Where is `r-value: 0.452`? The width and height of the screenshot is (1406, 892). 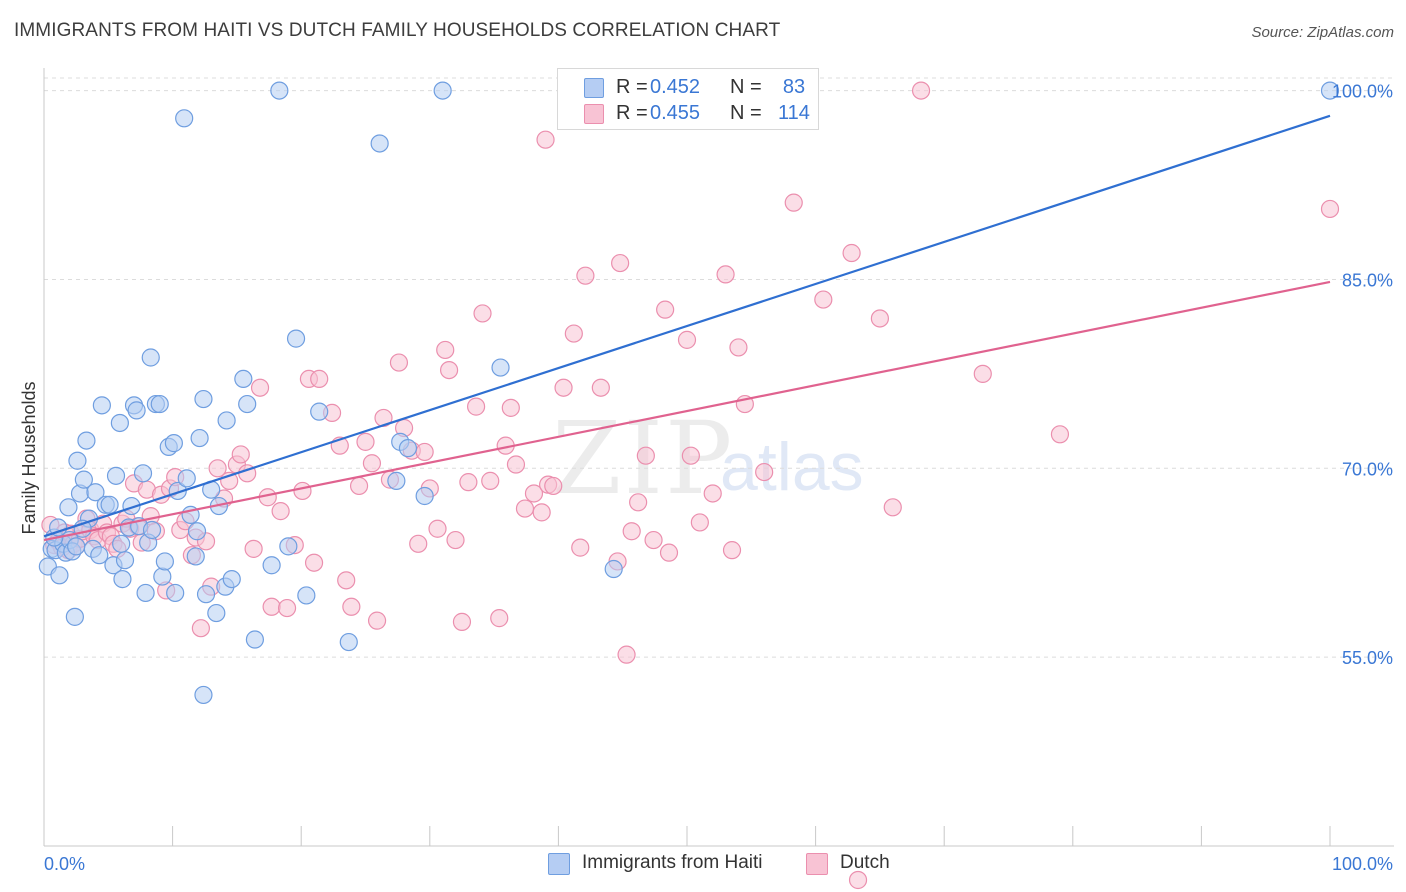
r-value: 0.452 is located at coordinates (675, 87).